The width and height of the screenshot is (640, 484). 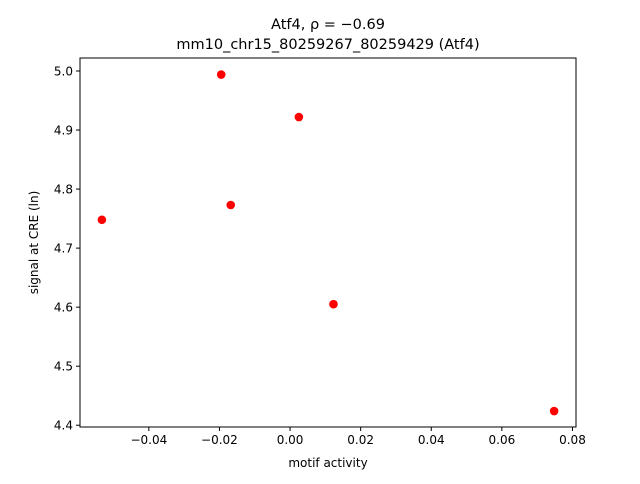 I want to click on x-tick-label: −0.02, so click(x=219, y=440).